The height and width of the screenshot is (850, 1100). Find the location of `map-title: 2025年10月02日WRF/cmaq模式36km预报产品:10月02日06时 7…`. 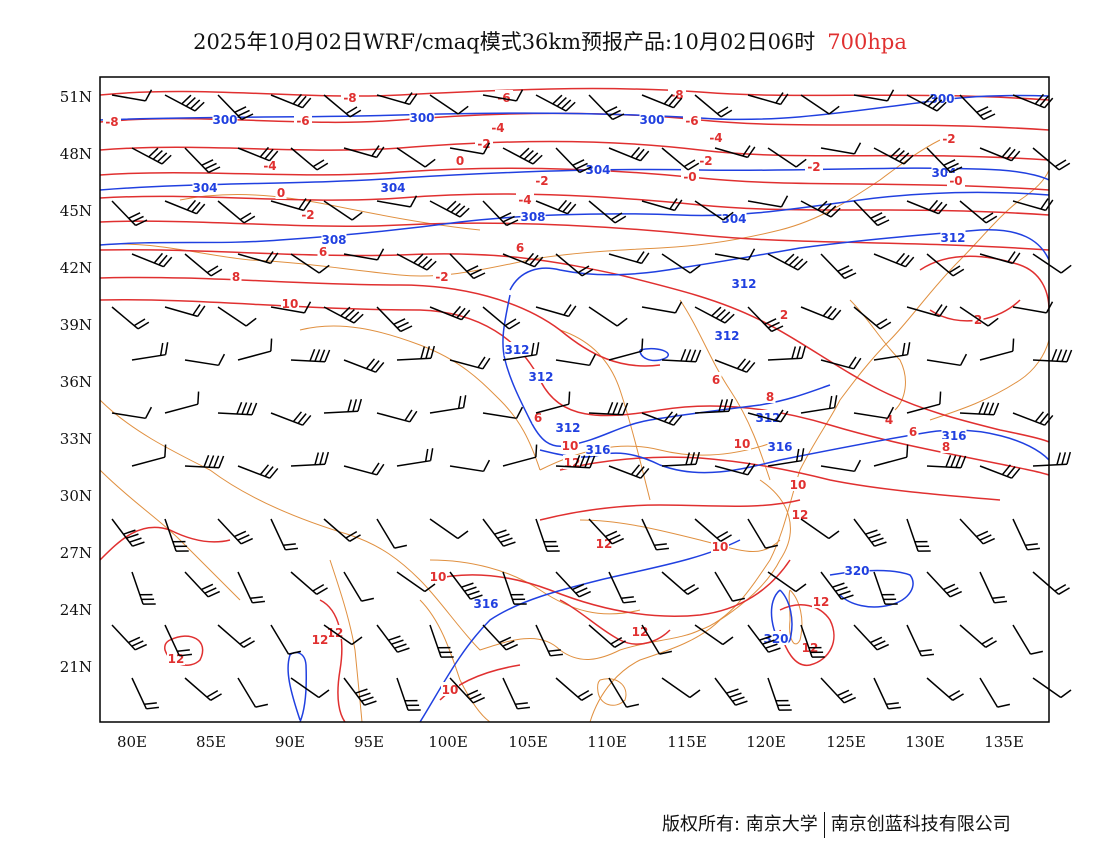

map-title: 2025年10月02日WRF/cmaq模式36km预报产品:10月02日06时 7… is located at coordinates (550, 41).